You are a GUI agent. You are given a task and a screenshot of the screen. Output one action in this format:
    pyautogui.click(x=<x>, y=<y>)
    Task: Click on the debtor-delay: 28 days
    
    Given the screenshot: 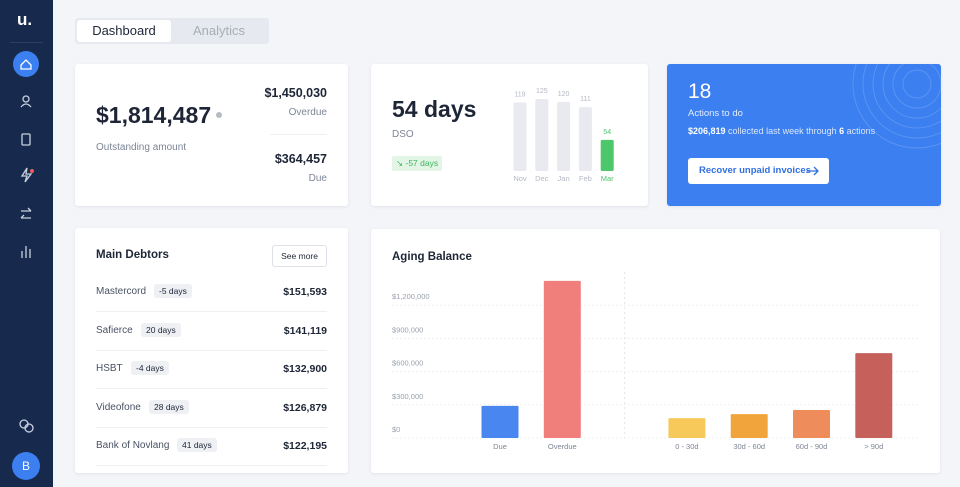 What is the action you would take?
    pyautogui.click(x=169, y=406)
    